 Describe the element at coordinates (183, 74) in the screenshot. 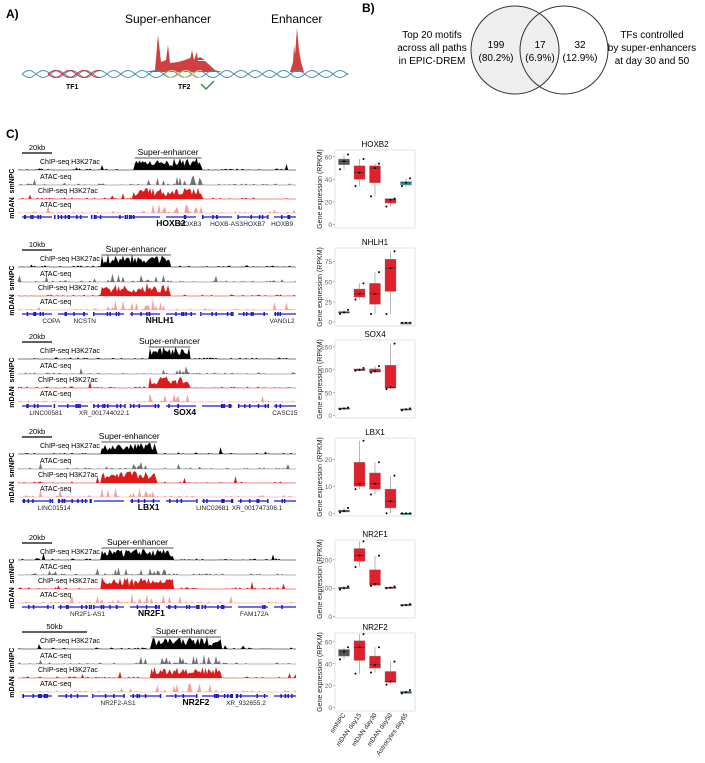

I see `tf2-binding-region` at that location.